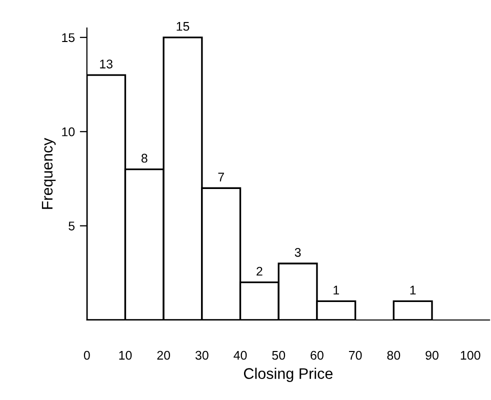  I want to click on x-tick-label: 30, so click(201, 355).